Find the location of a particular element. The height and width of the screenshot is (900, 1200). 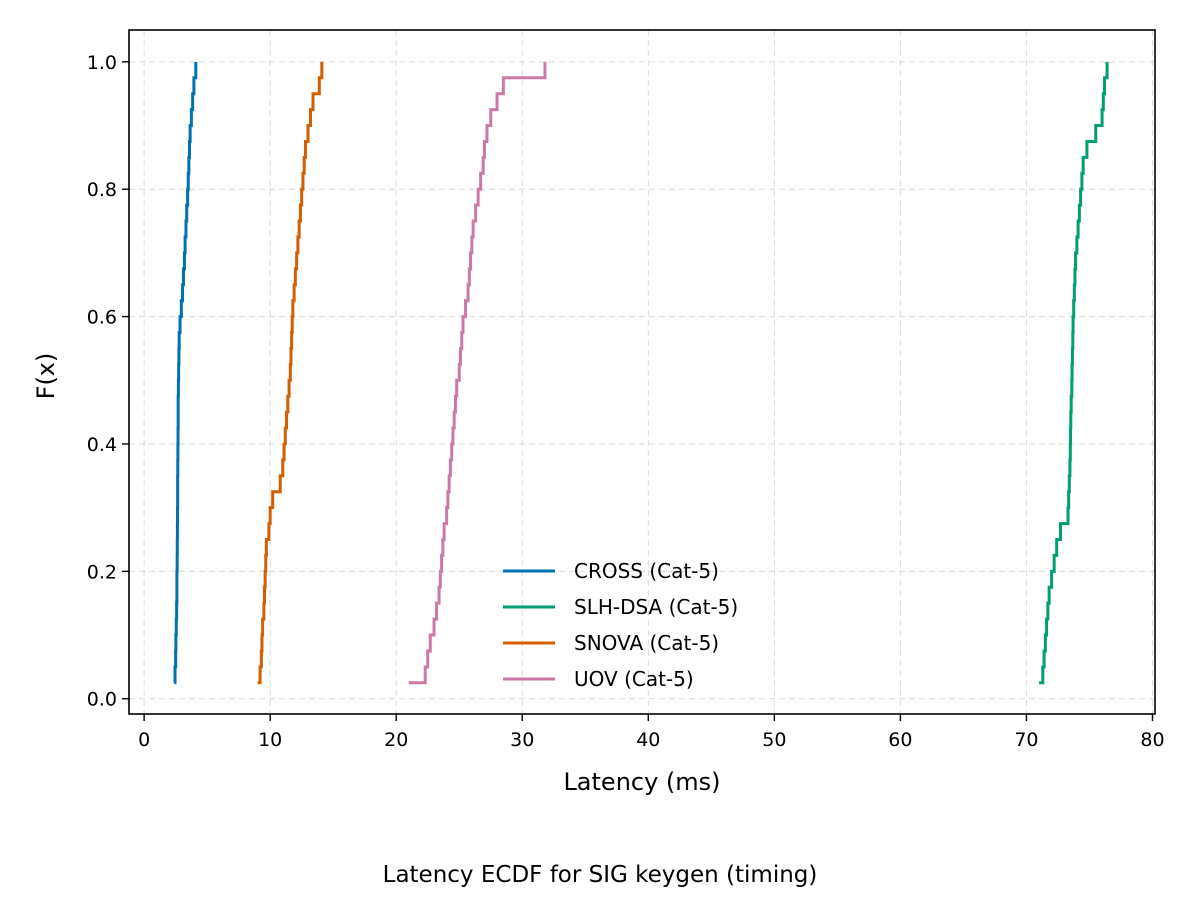

x-tick-label: 0 is located at coordinates (144, 740).